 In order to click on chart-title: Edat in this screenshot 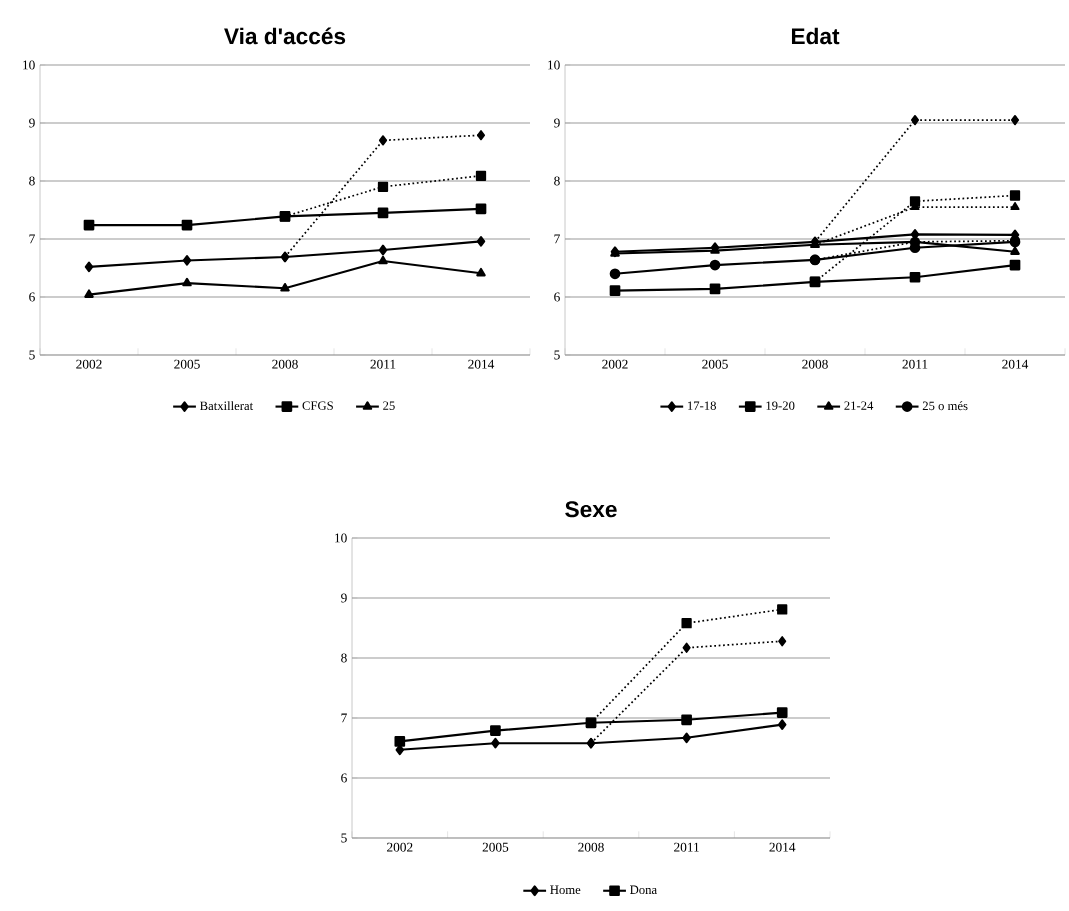, I will do `click(815, 36)`.